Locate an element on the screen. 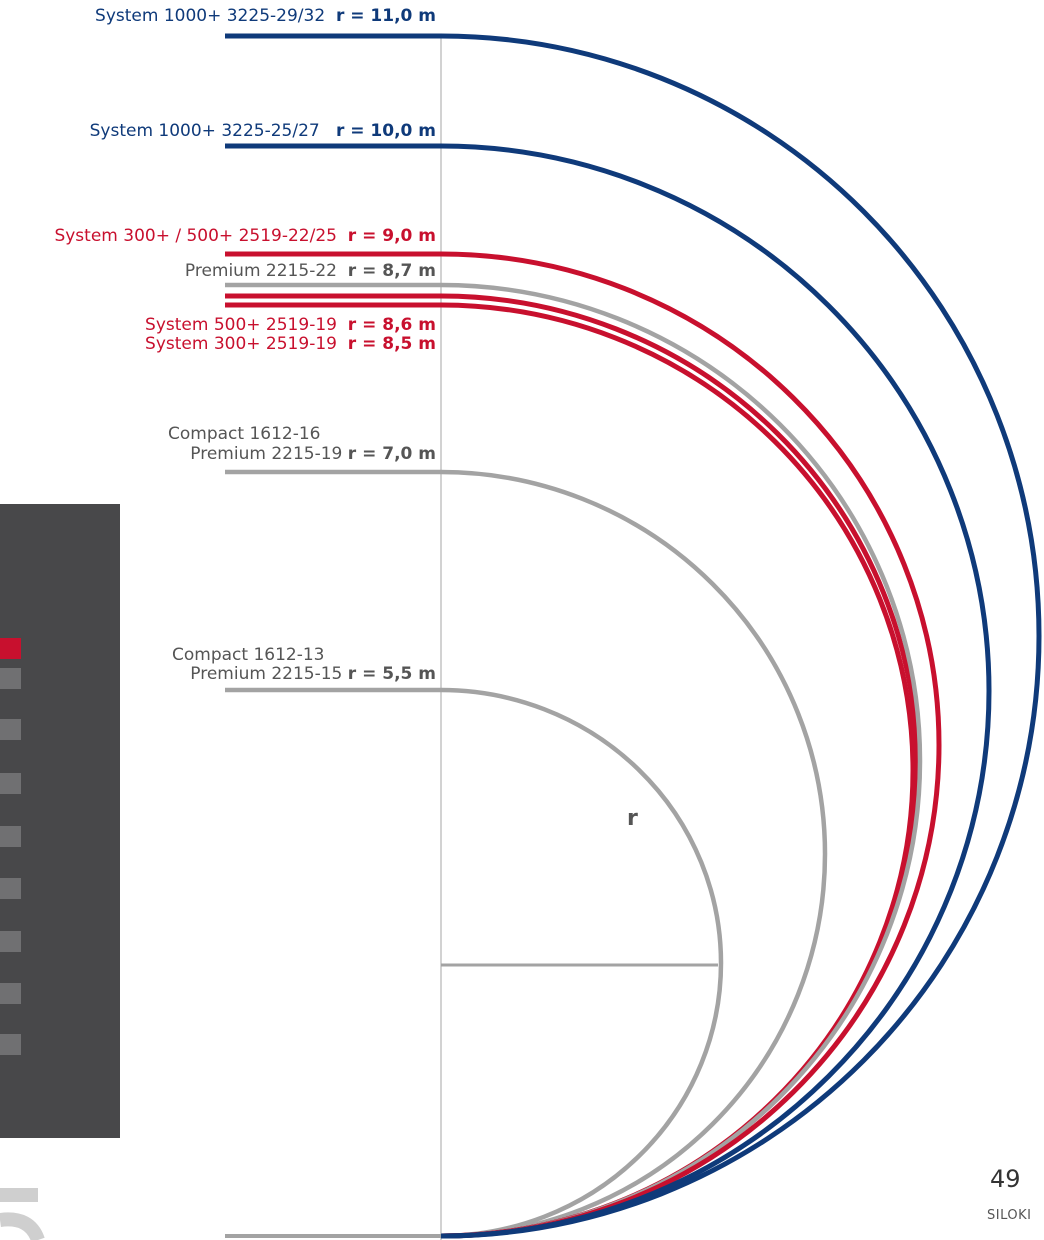 The width and height of the screenshot is (1044, 1240). page-number: 49 is located at coordinates (1005, 1179).